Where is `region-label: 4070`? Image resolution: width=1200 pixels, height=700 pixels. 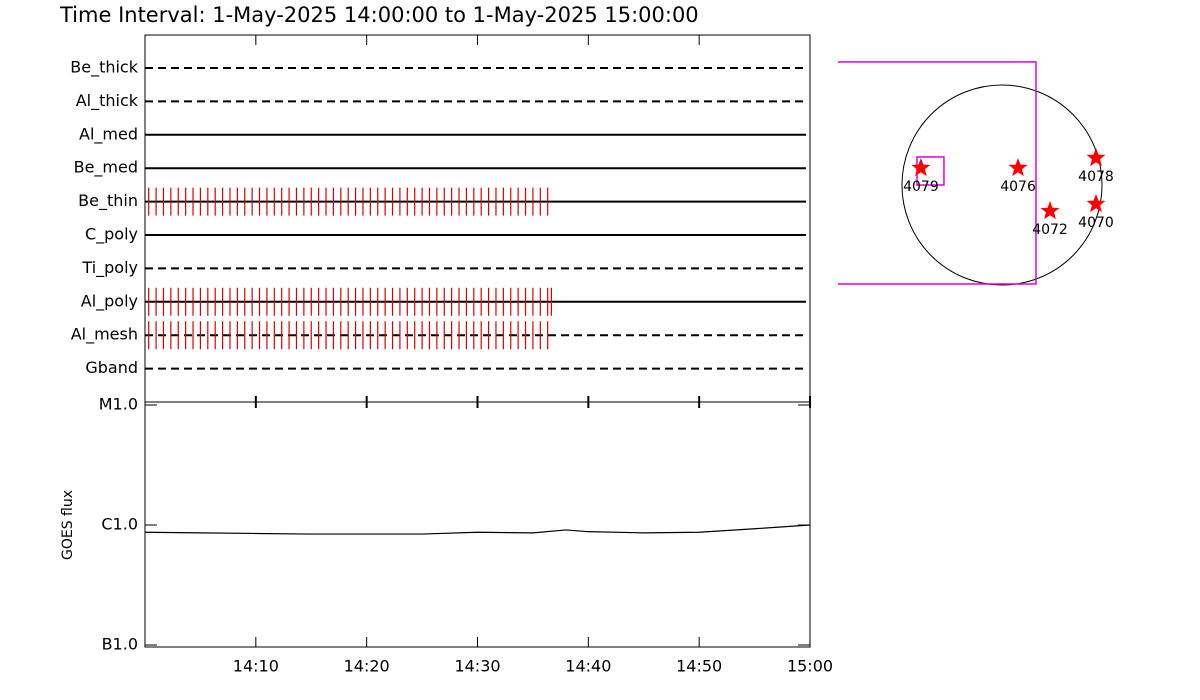
region-label: 4070 is located at coordinates (1096, 223).